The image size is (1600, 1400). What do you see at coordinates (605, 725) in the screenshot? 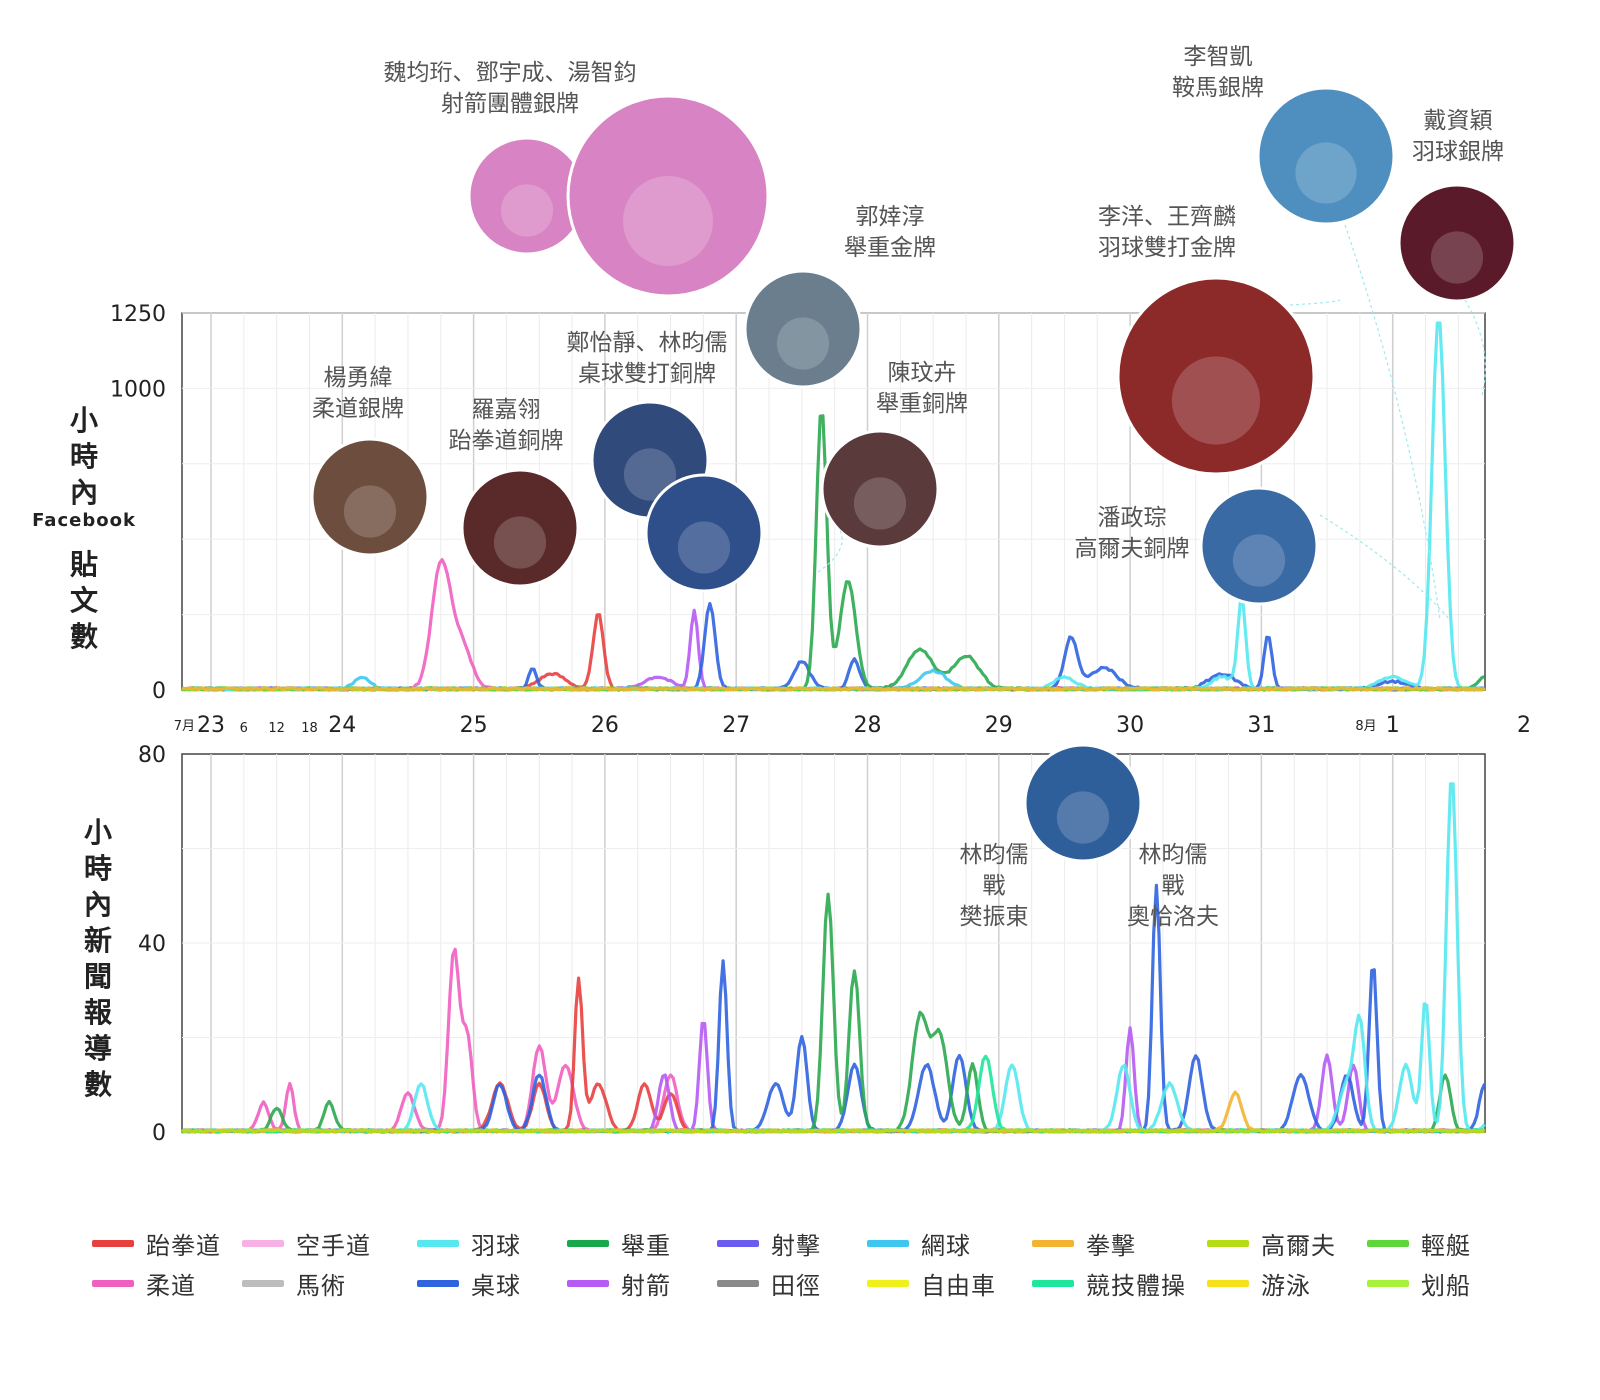
I see `x-tick-label: 26` at bounding box center [605, 725].